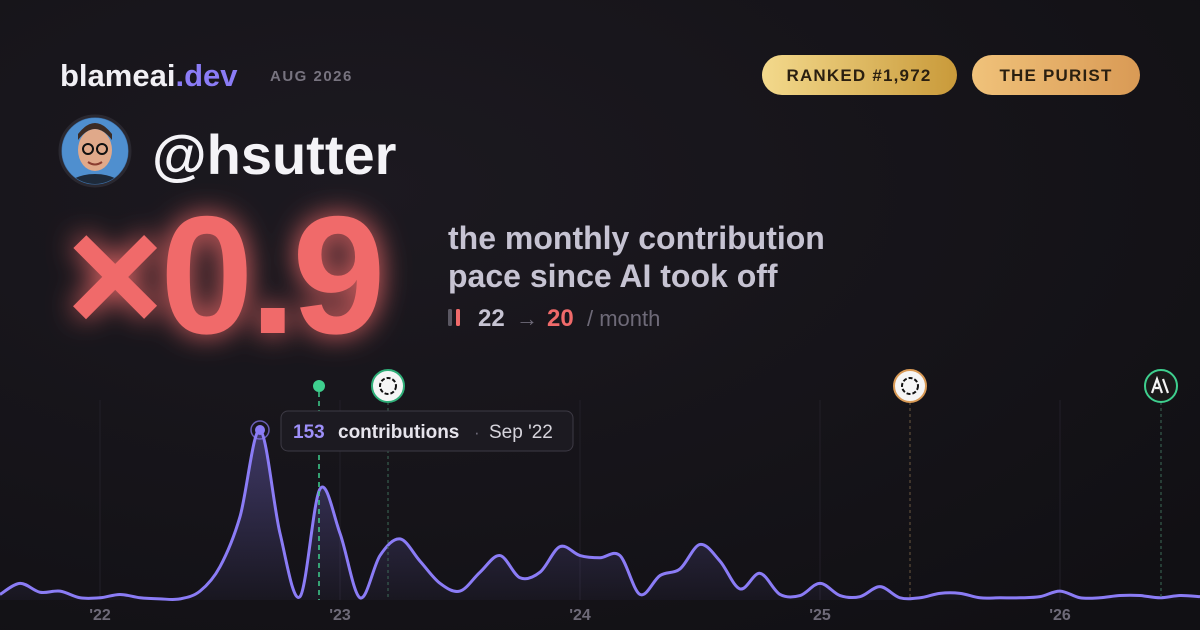 The width and height of the screenshot is (1200, 630). What do you see at coordinates (274, 154) in the screenshot?
I see `handle: @hsutter` at bounding box center [274, 154].